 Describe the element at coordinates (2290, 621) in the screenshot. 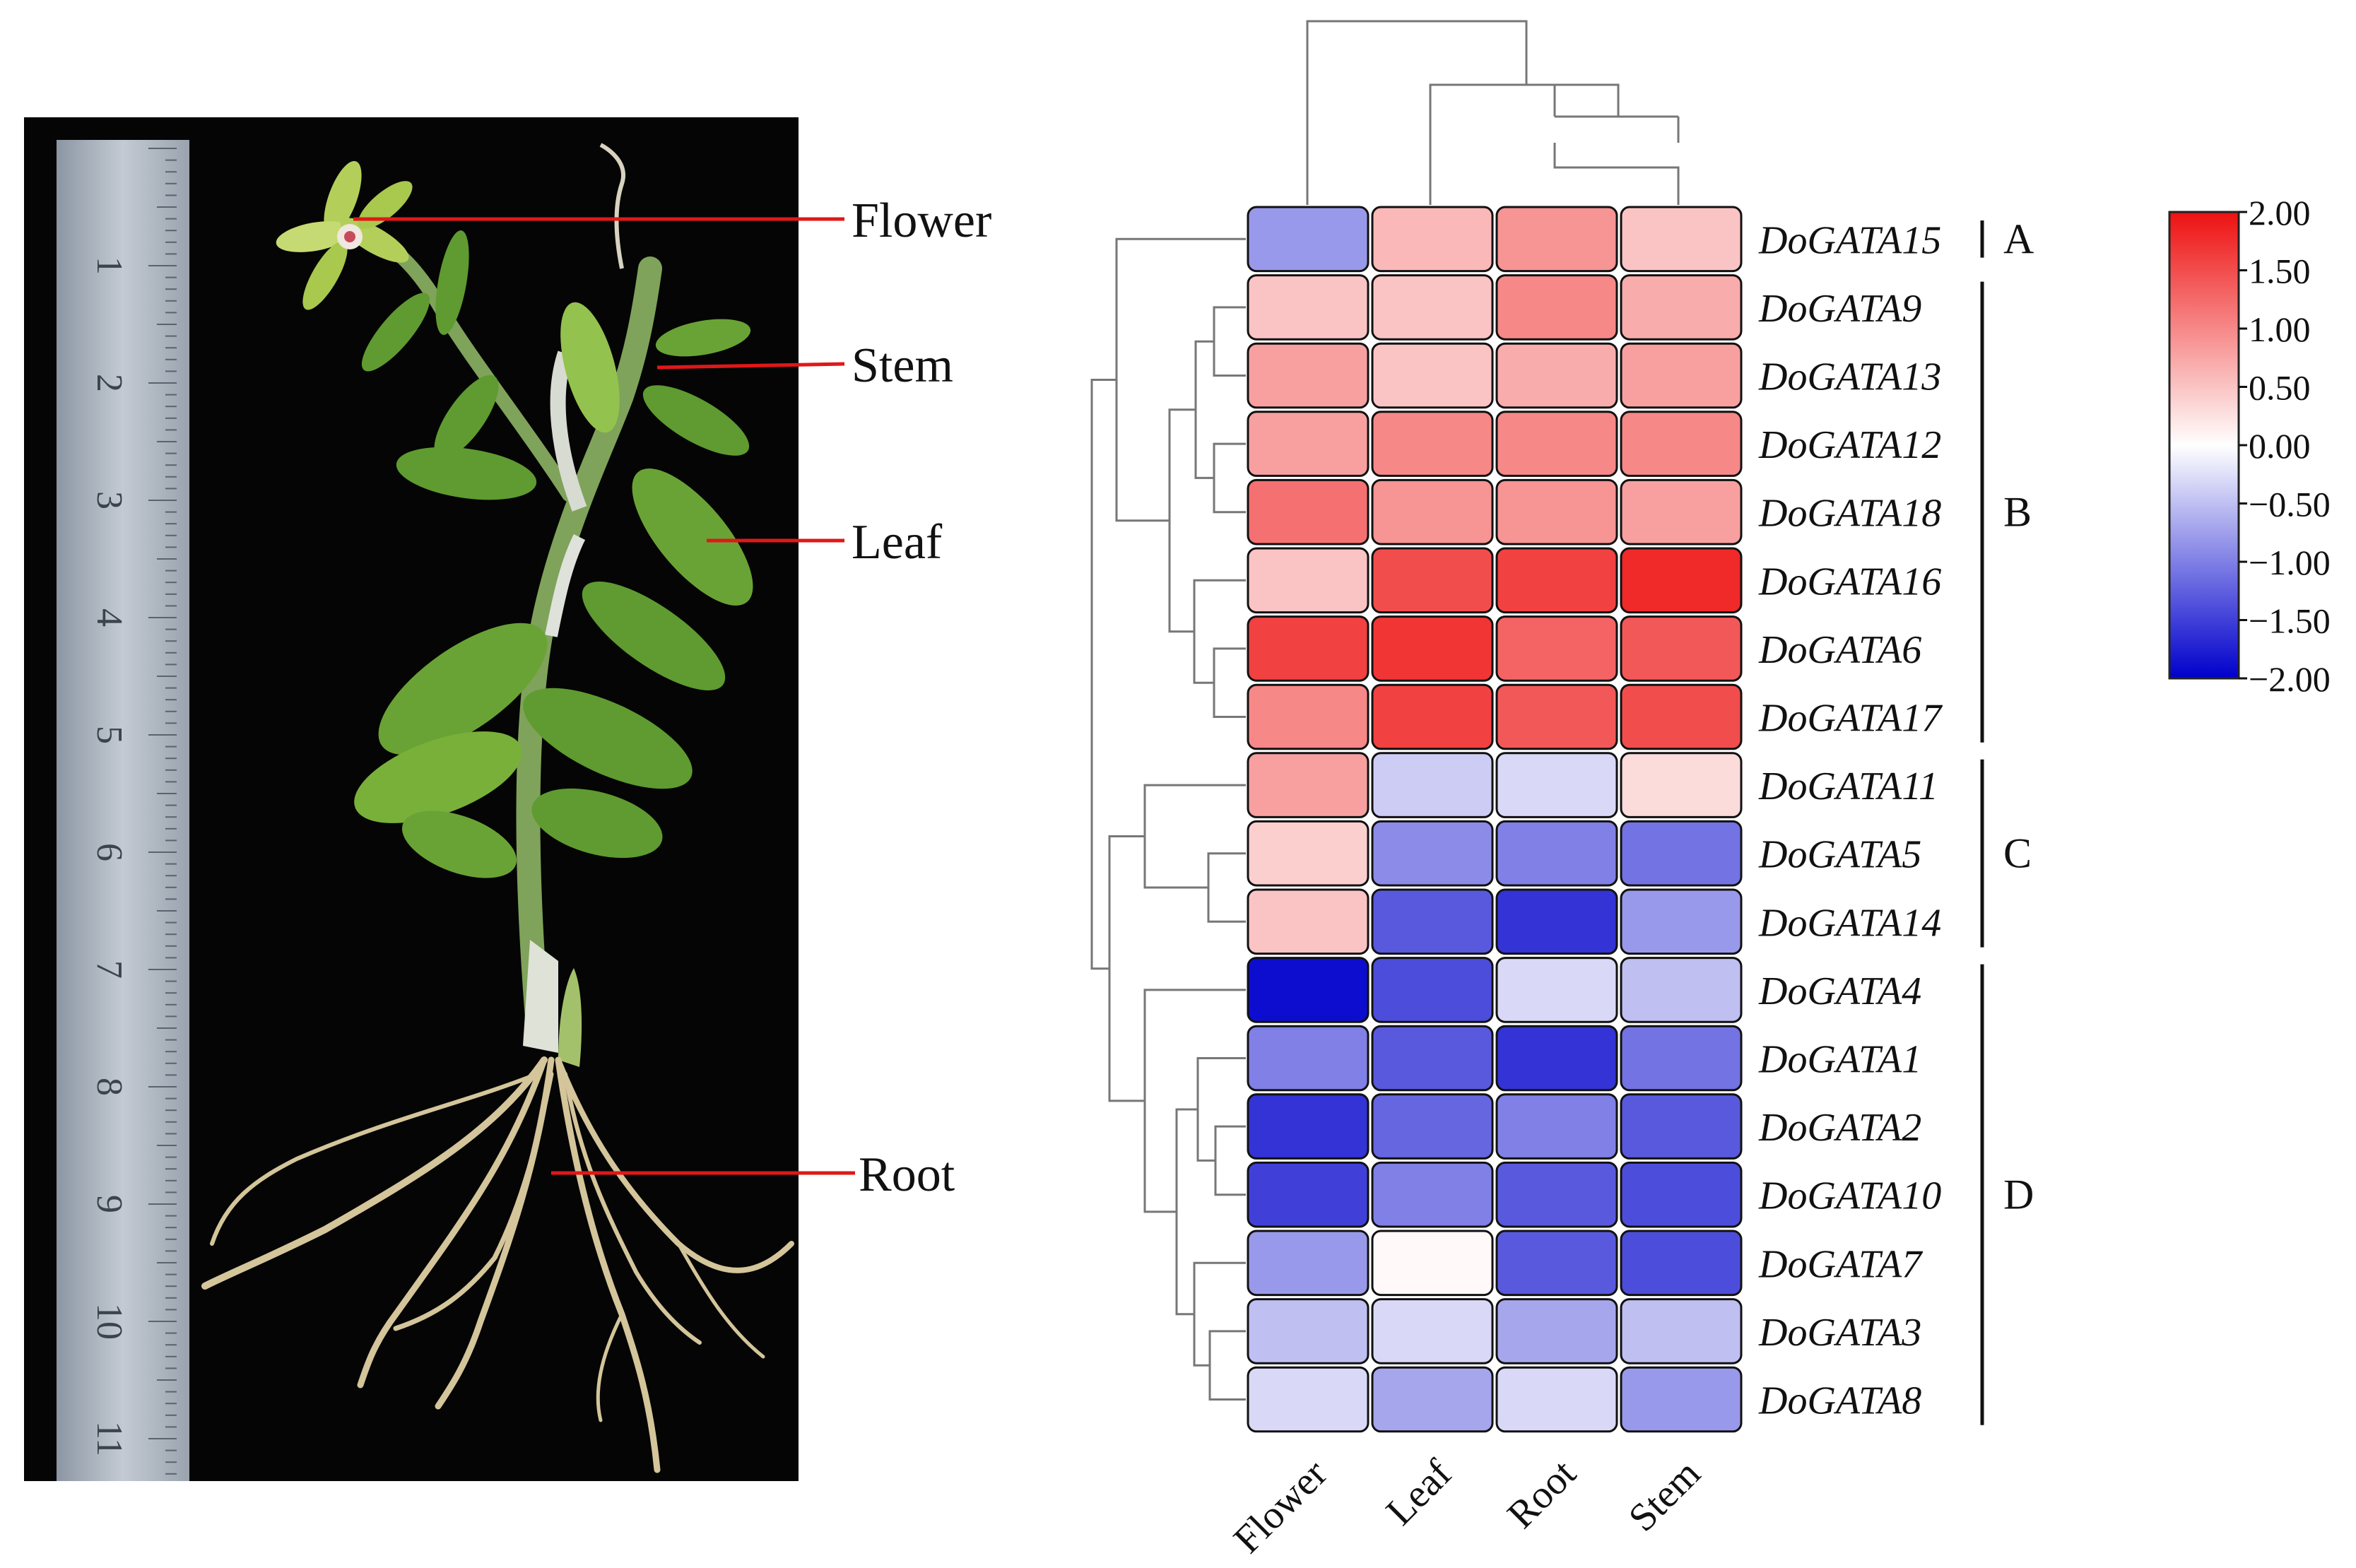

I see `colorbar-tick-label: −1.50` at that location.